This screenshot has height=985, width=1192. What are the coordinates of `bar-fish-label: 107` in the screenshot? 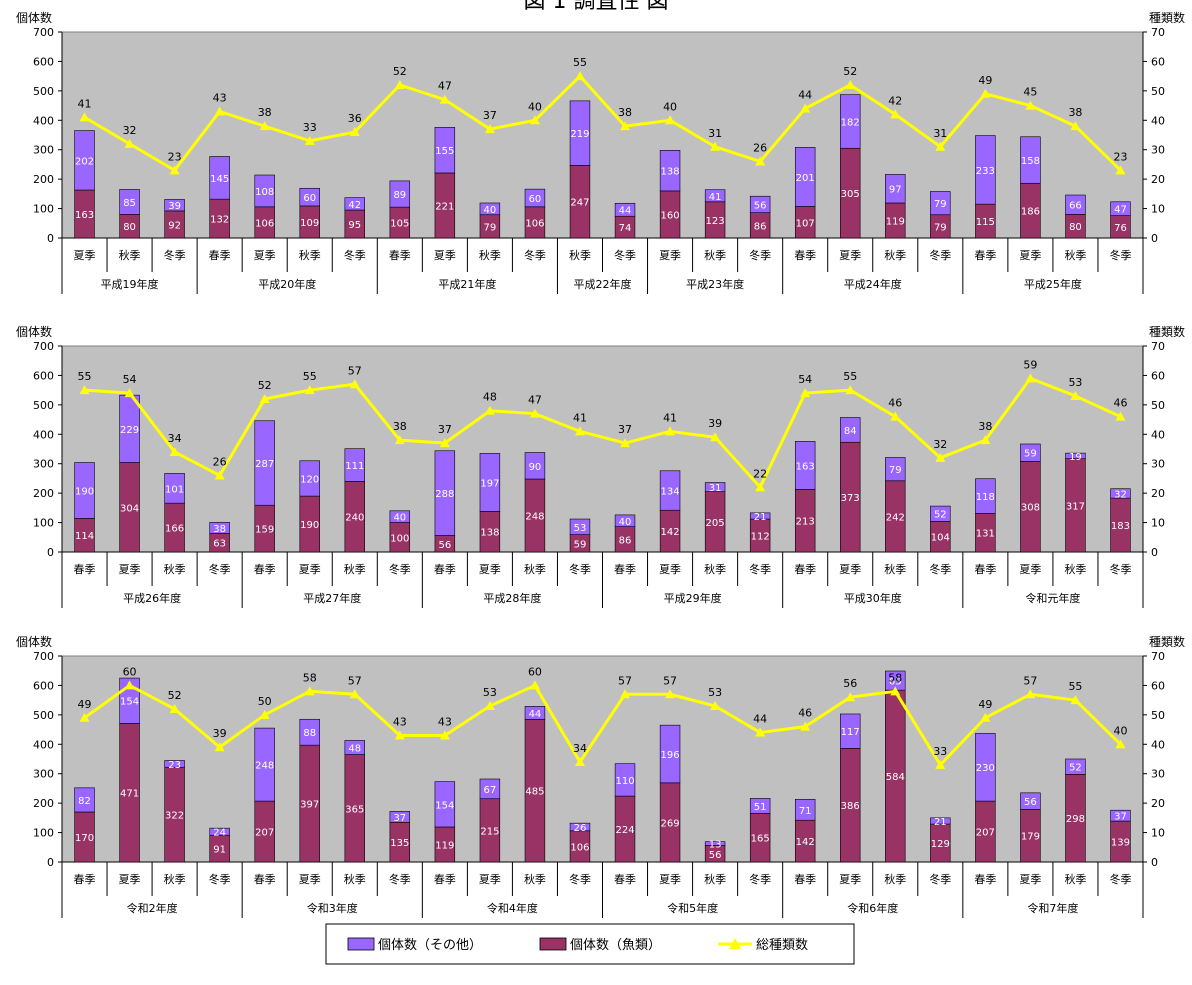 It's located at (805, 223).